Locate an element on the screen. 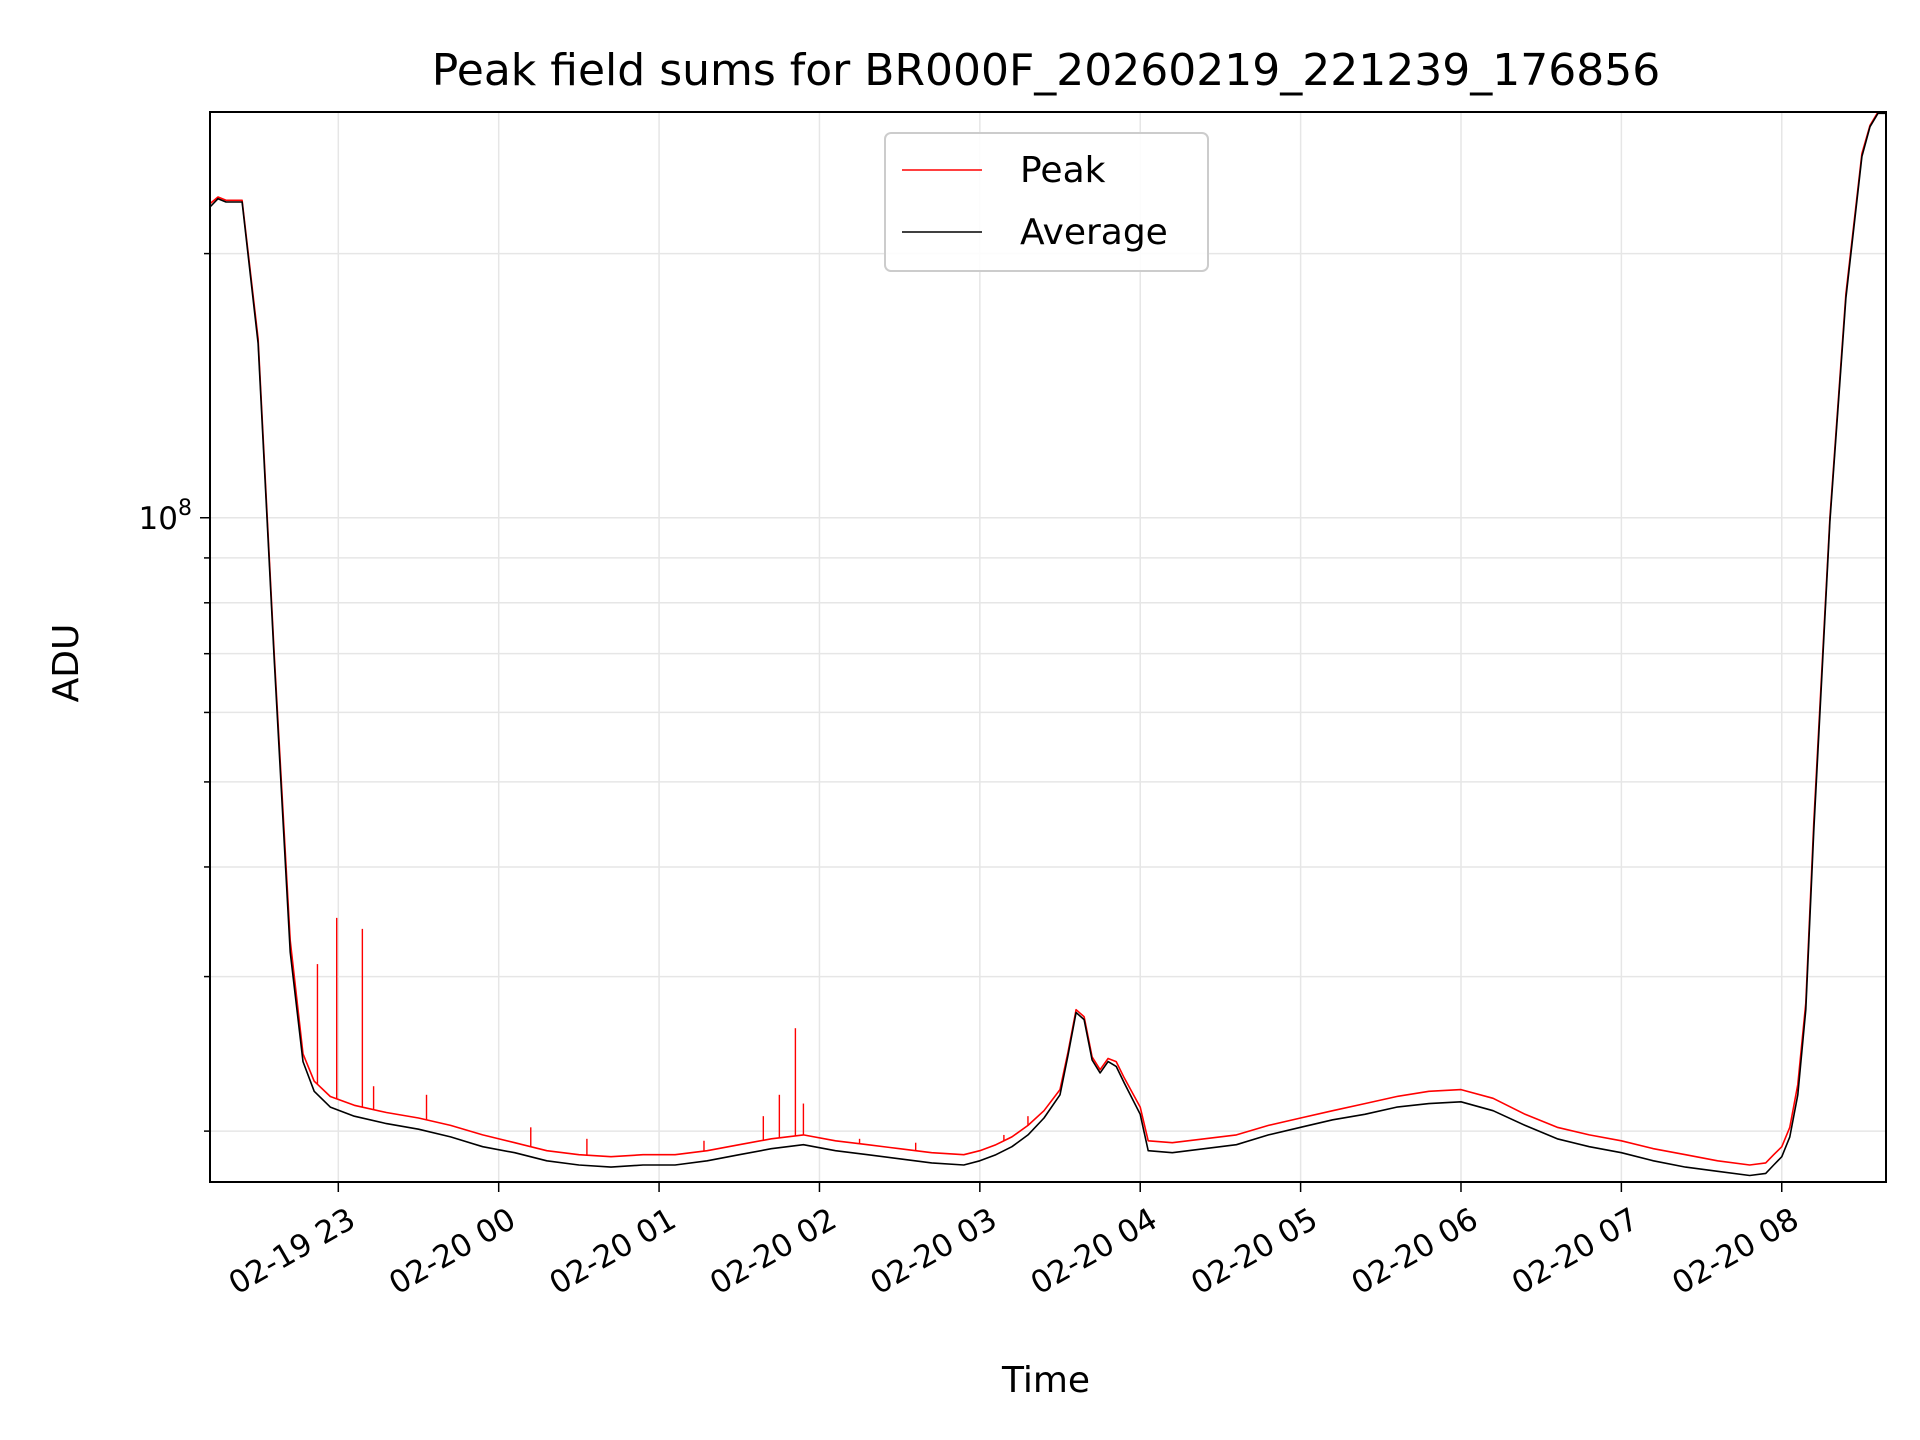 The width and height of the screenshot is (1920, 1440). y-axis-label: ADU is located at coordinates (66, 663).